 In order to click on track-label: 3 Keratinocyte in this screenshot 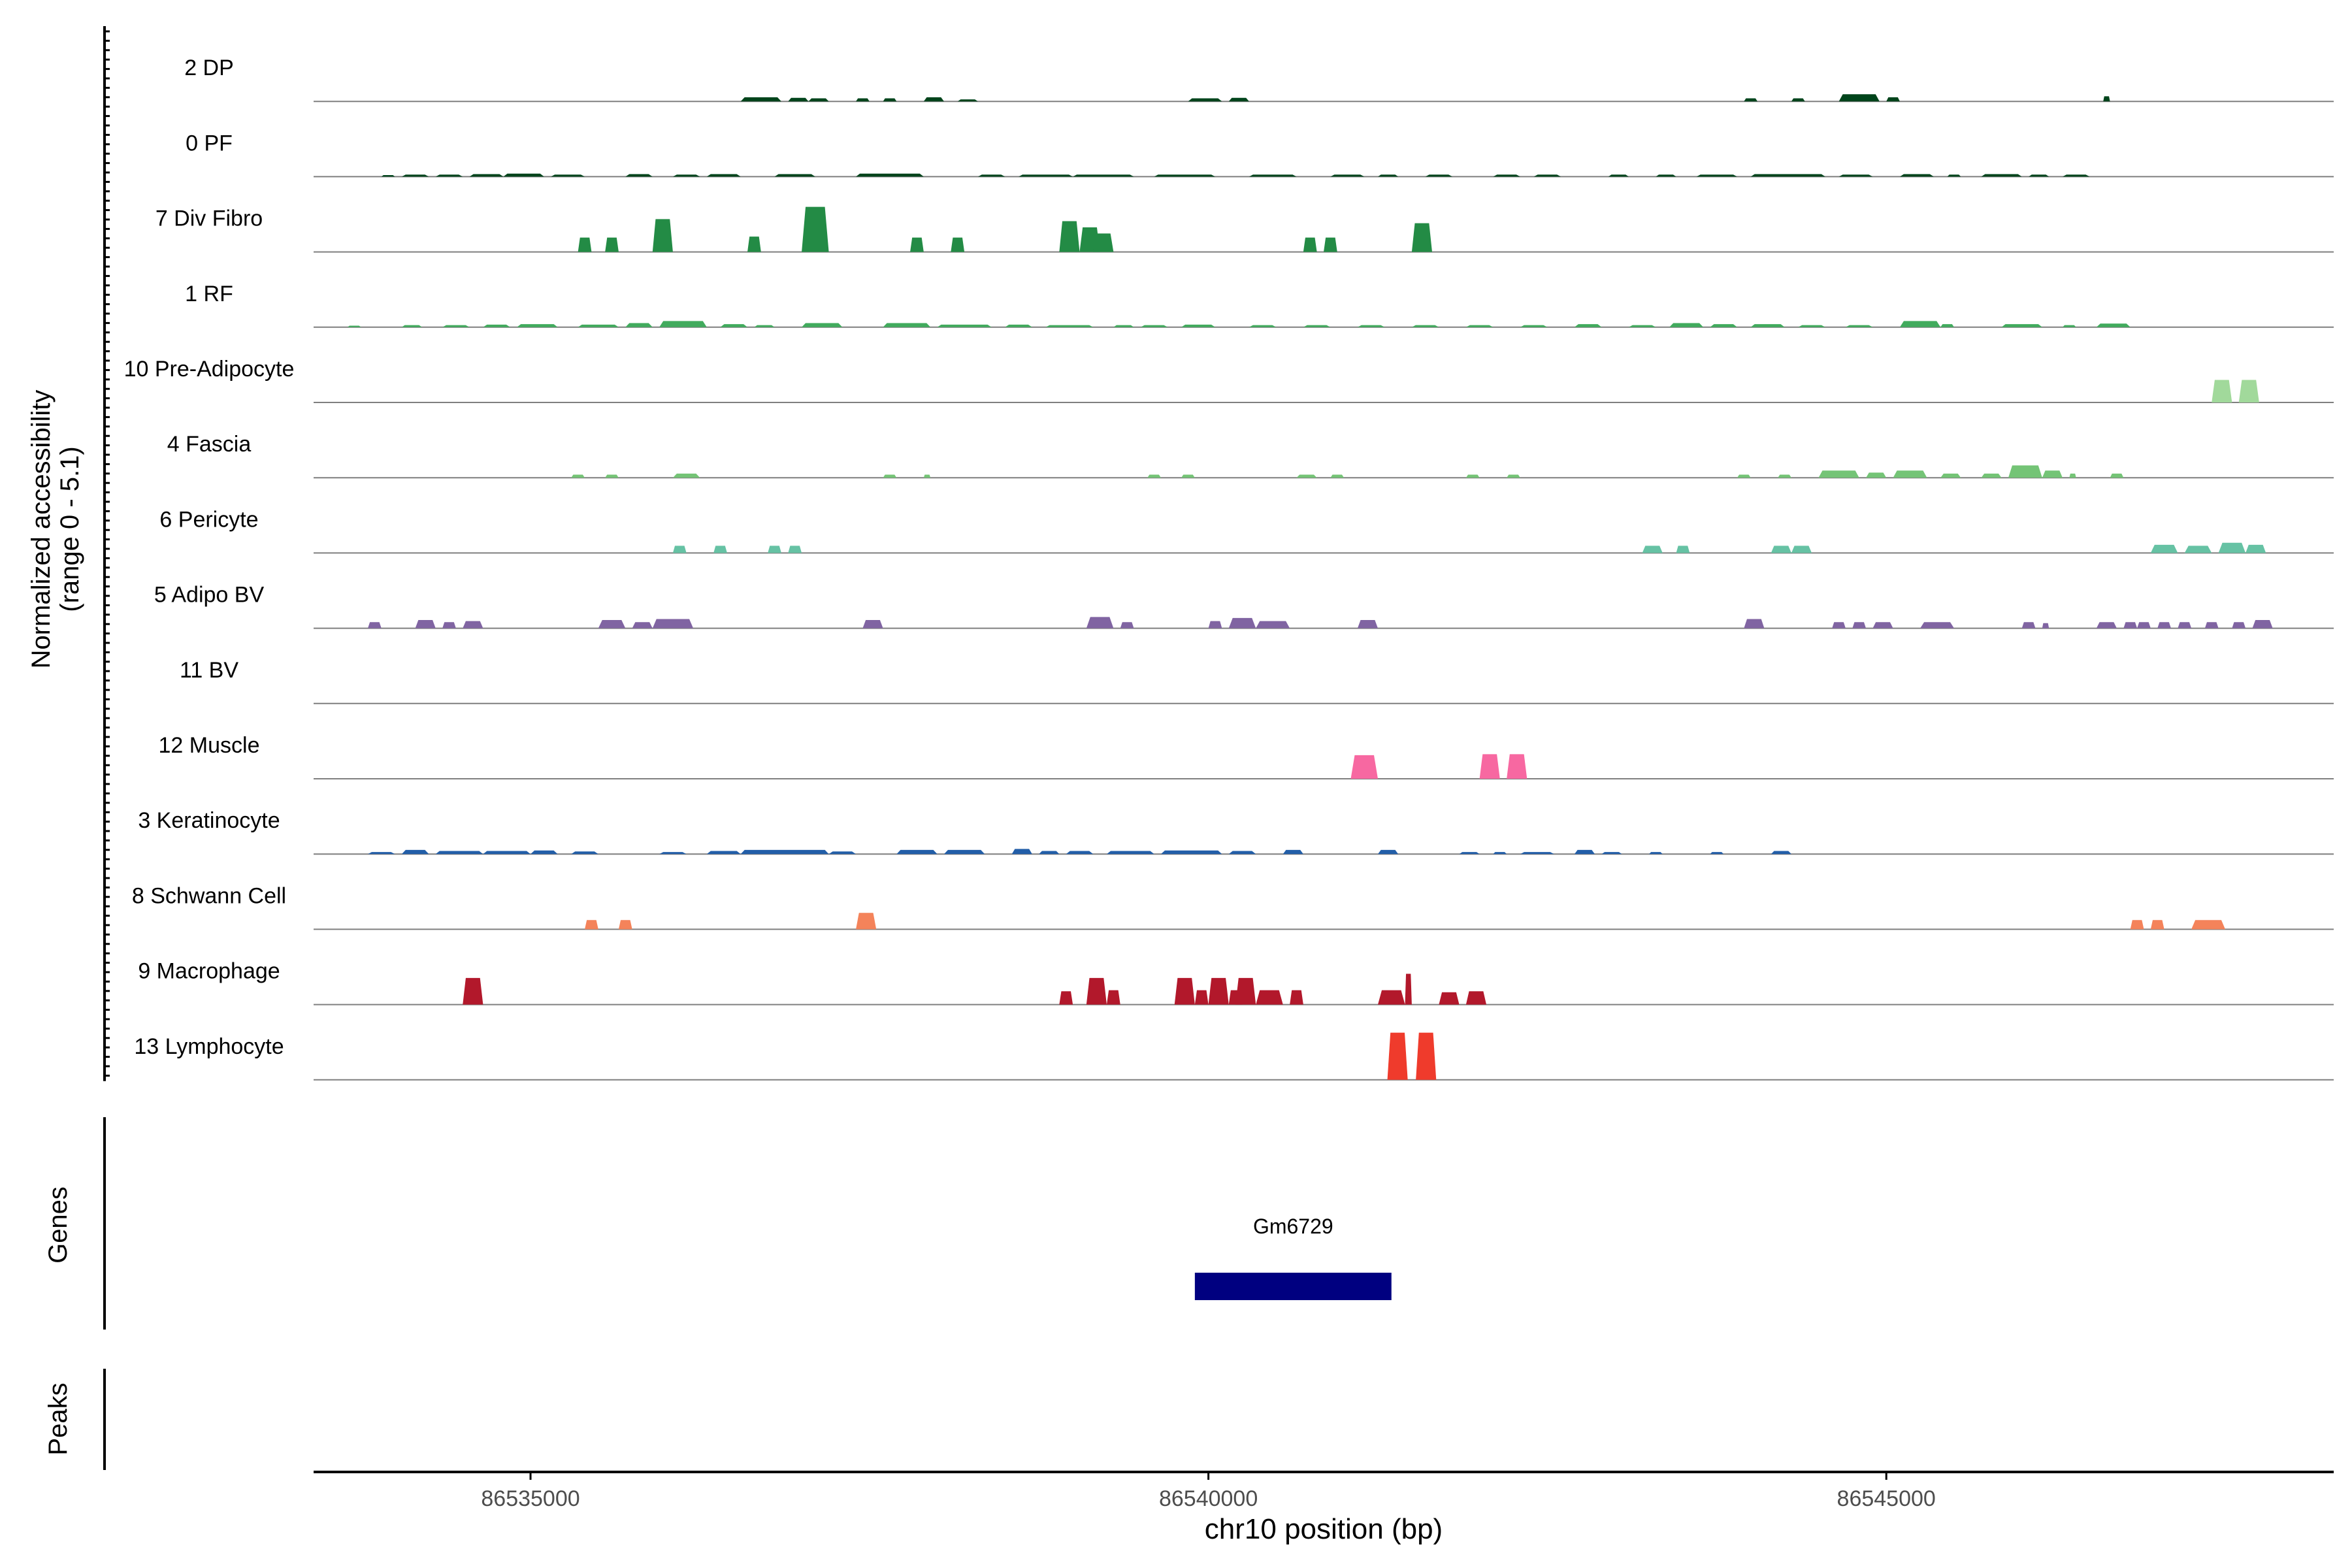, I will do `click(209, 820)`.